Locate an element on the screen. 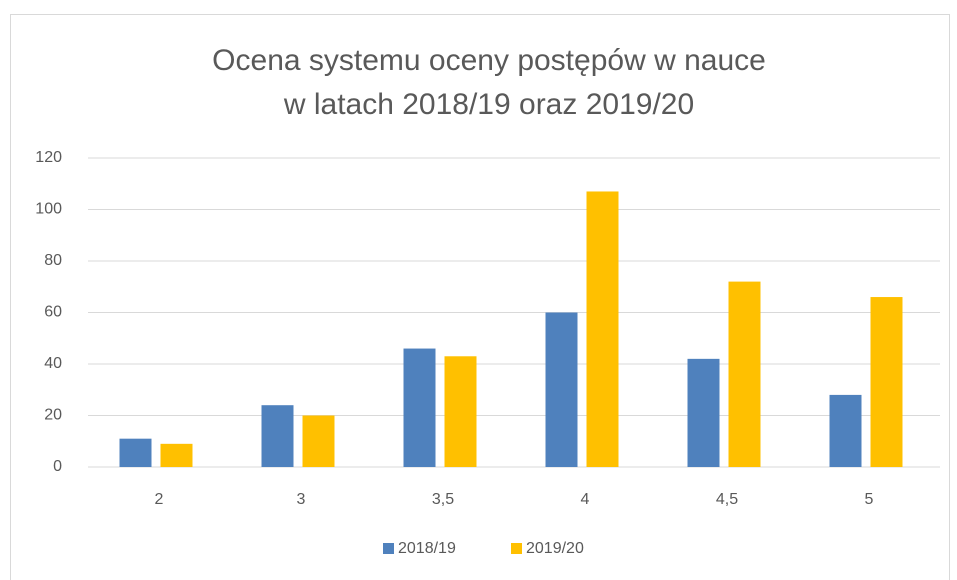 The image size is (957, 580). y-tick-label: 20 is located at coordinates (53, 415).